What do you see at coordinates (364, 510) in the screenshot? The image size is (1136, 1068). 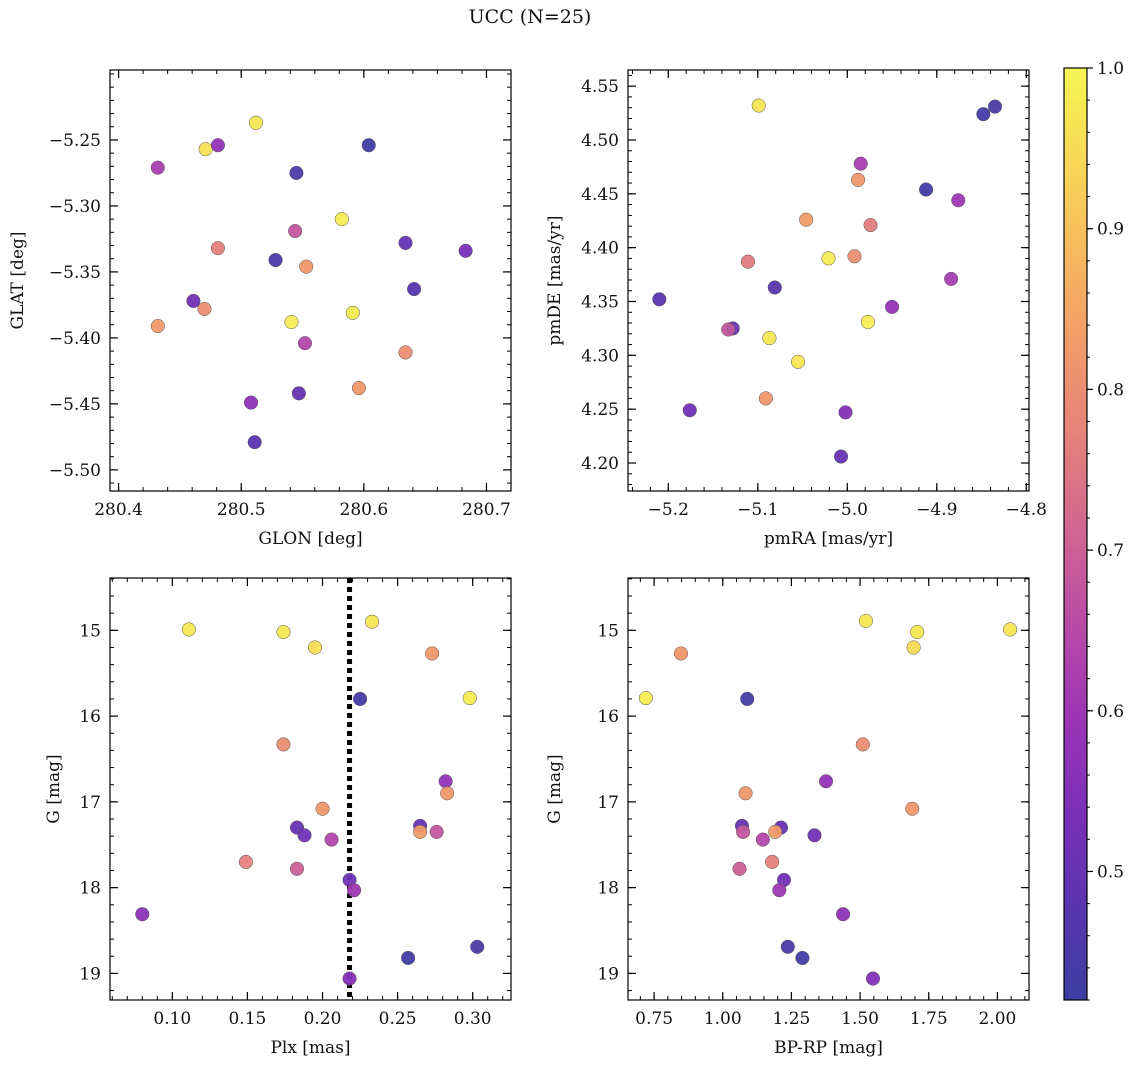 I see `x-tick-label: 280.6` at bounding box center [364, 510].